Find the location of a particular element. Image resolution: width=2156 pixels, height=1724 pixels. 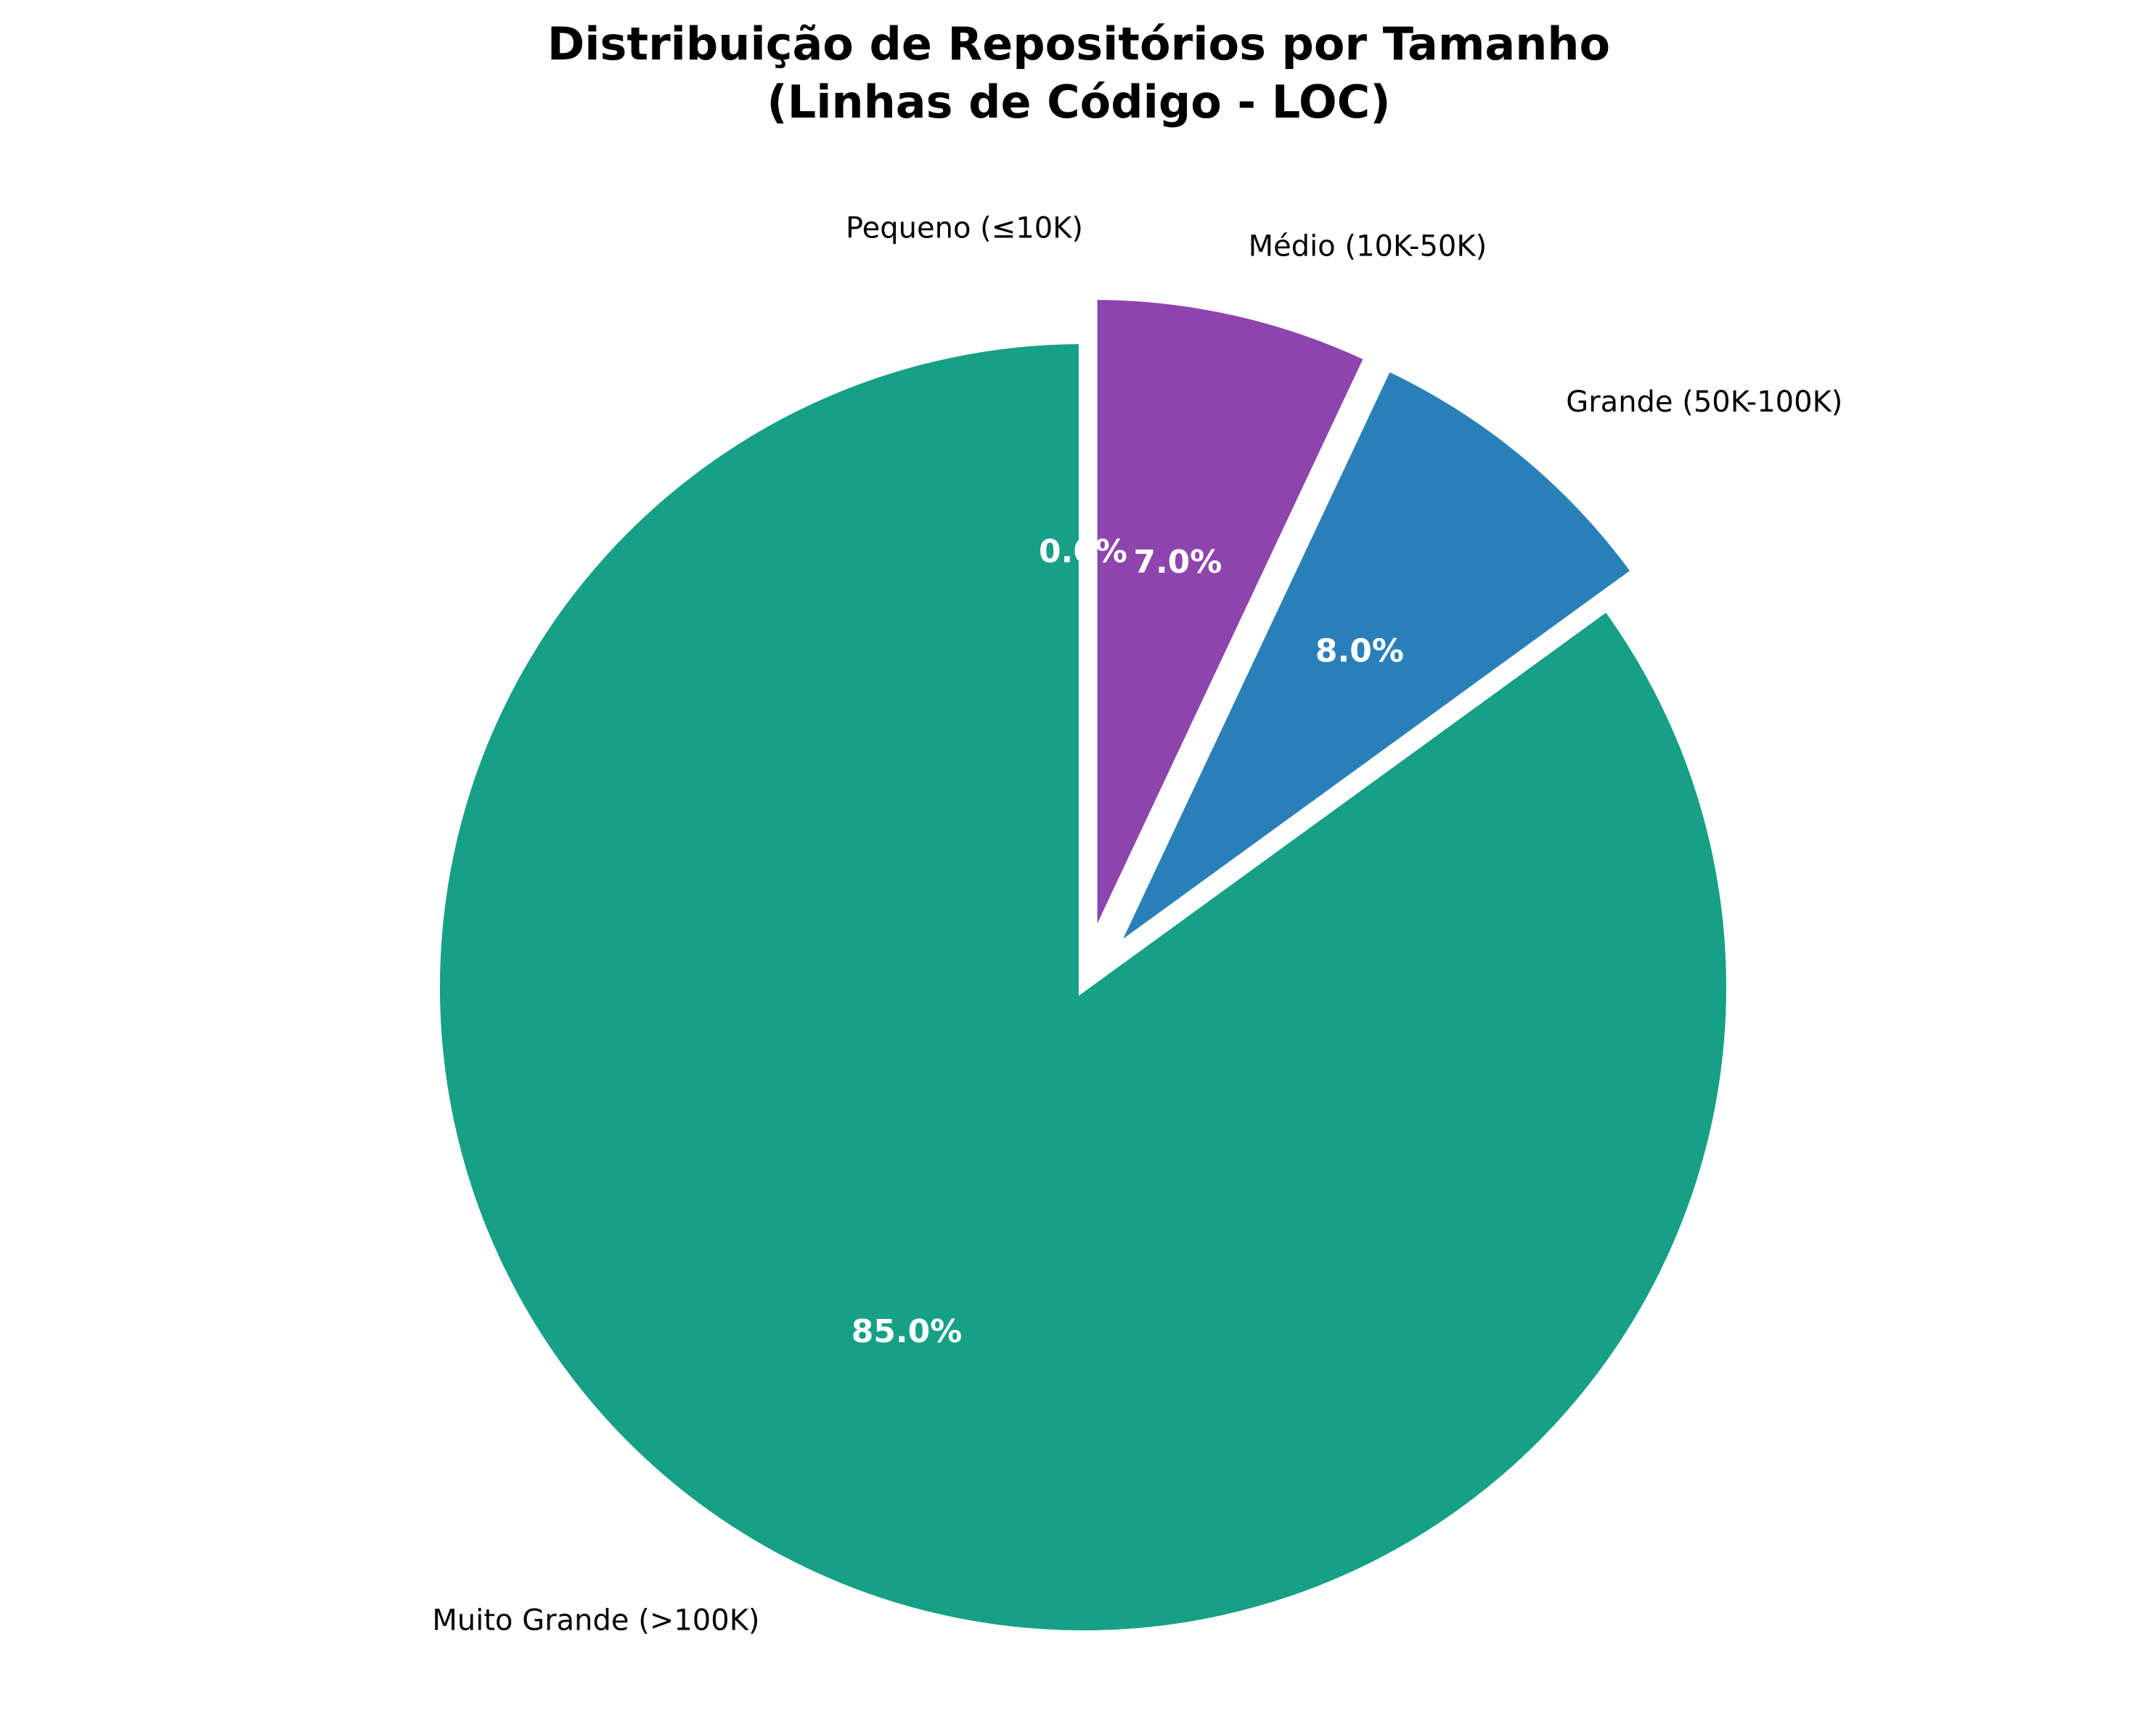

pie-slice-m-dio-10k-50k is located at coordinates (1232, 618).